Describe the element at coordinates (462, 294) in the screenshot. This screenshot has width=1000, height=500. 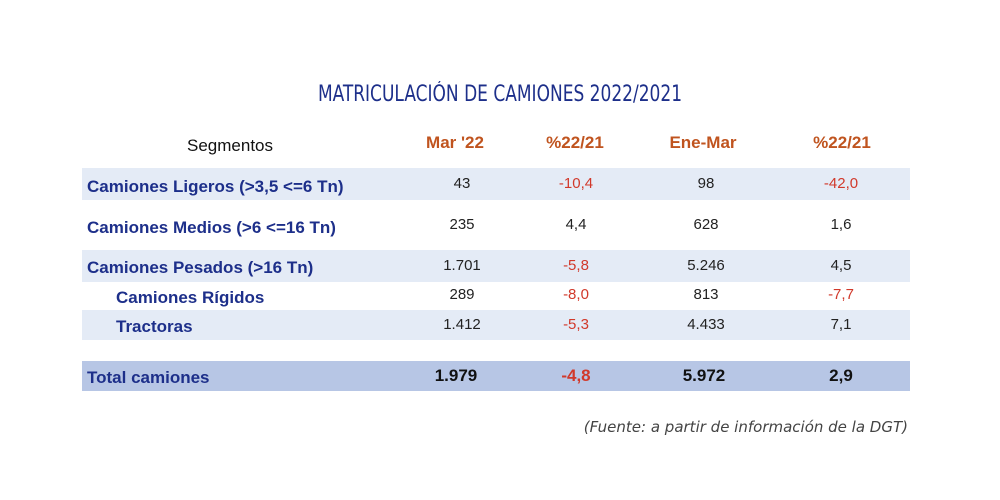
I see `cell-mar-rigidos: 289` at that location.